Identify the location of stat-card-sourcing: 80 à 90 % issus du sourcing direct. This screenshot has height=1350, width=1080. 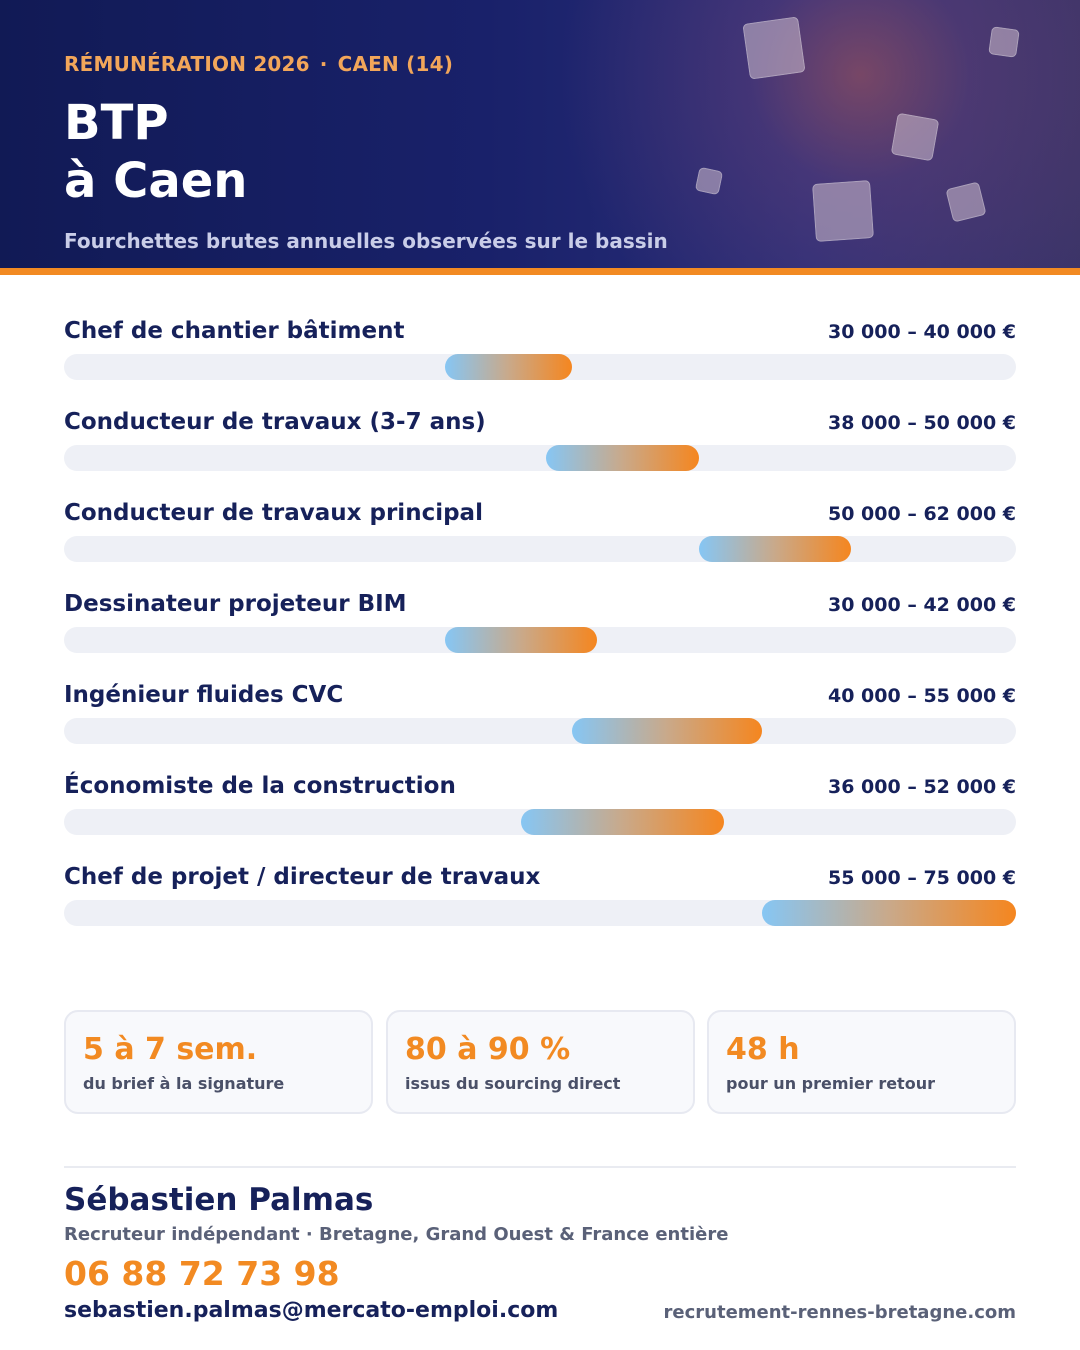
(540, 1062).